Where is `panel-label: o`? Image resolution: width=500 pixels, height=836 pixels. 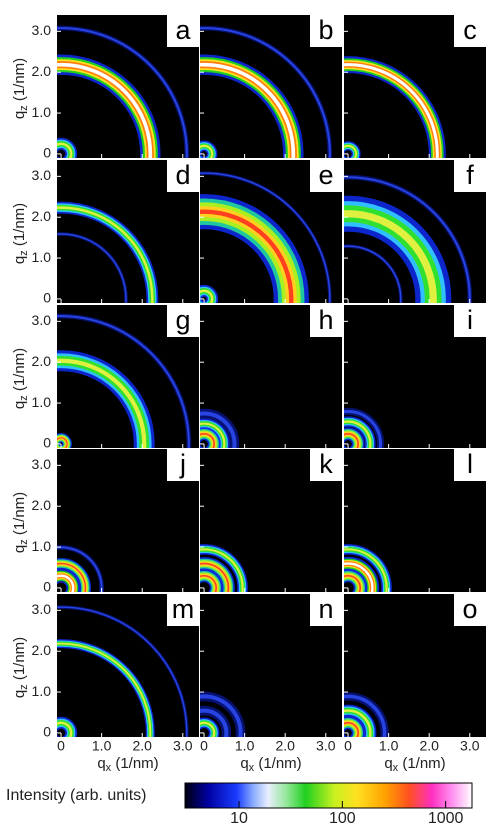 panel-label: o is located at coordinates (469, 609).